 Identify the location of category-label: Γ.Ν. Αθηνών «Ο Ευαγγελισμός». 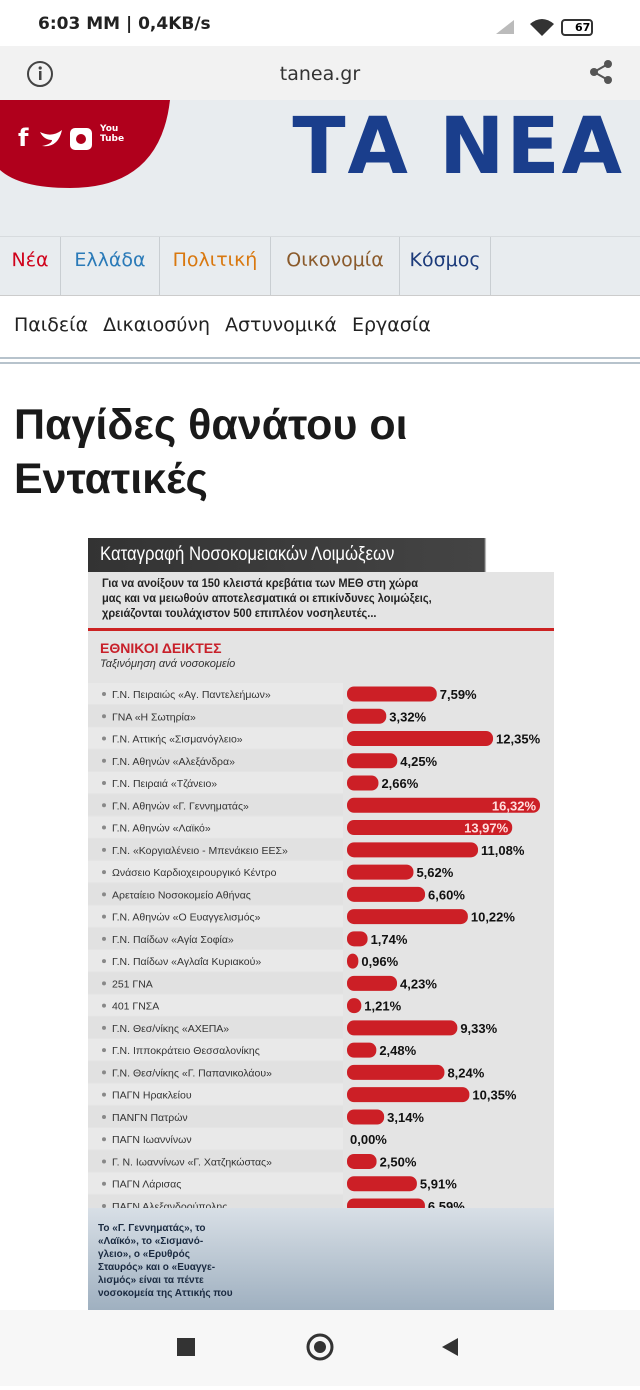
(186, 918).